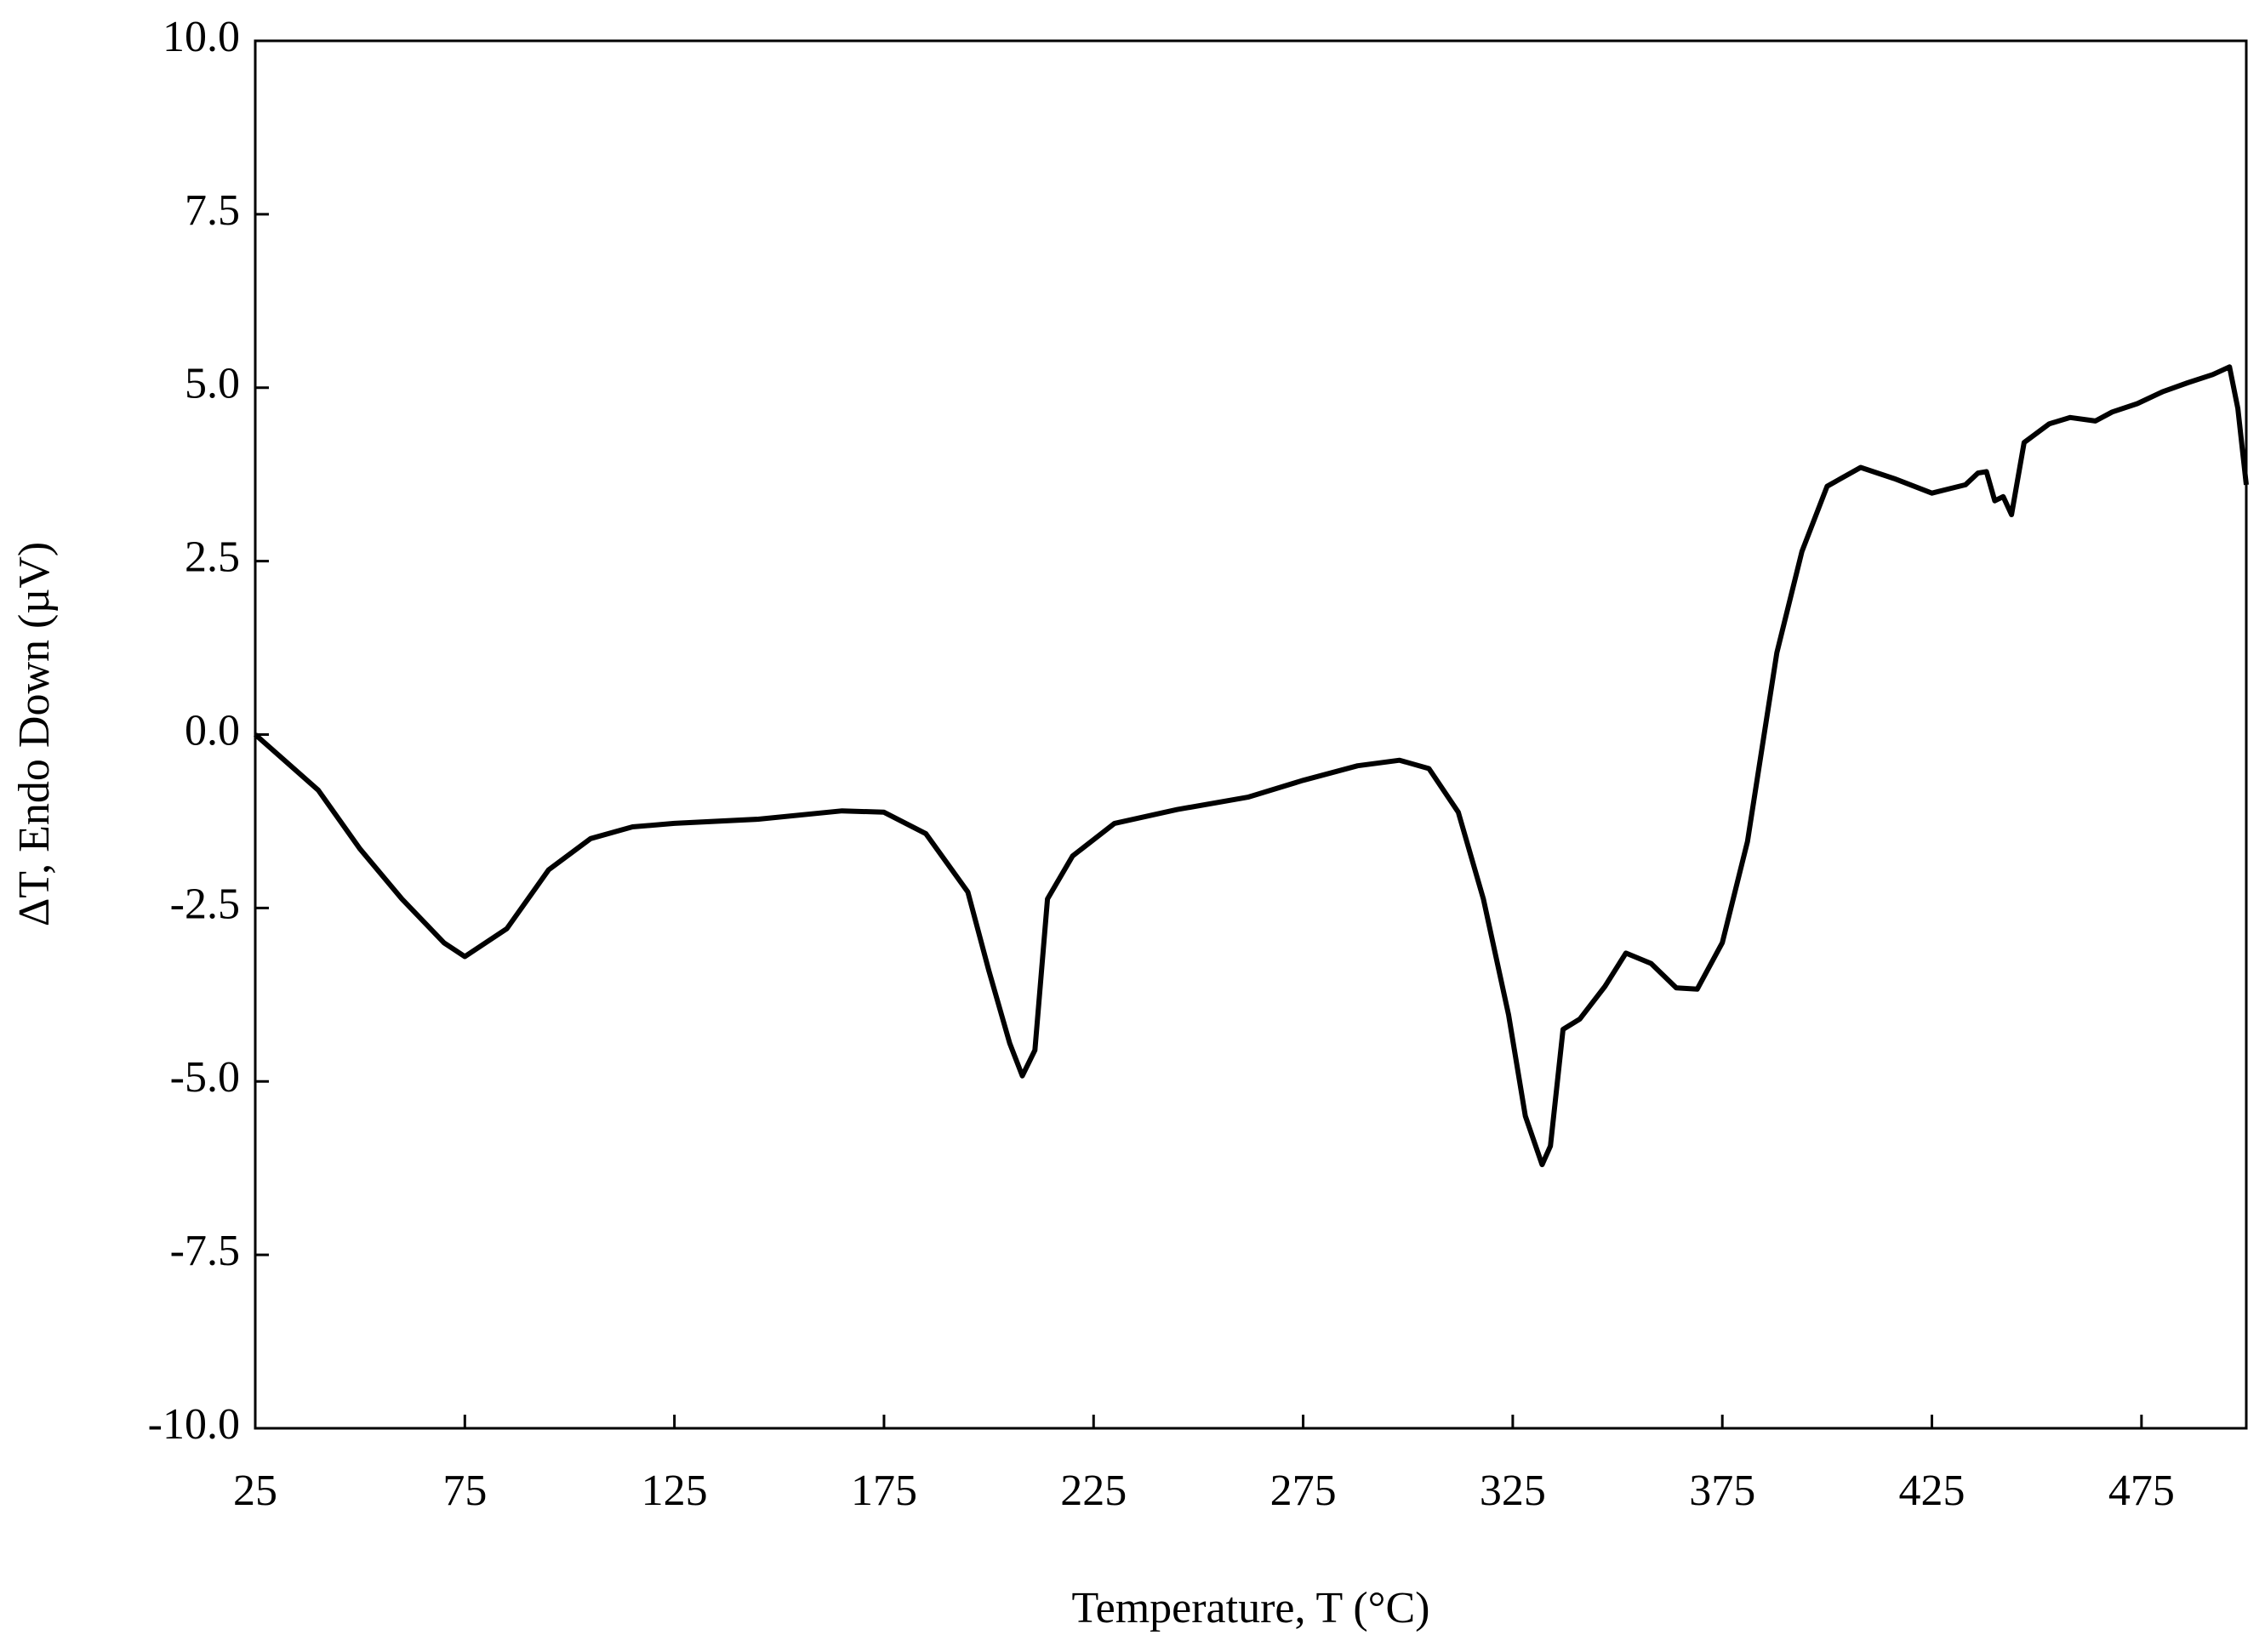 This screenshot has height=1652, width=2265. What do you see at coordinates (212, 557) in the screenshot?
I see `y-tick-label: 2.5` at bounding box center [212, 557].